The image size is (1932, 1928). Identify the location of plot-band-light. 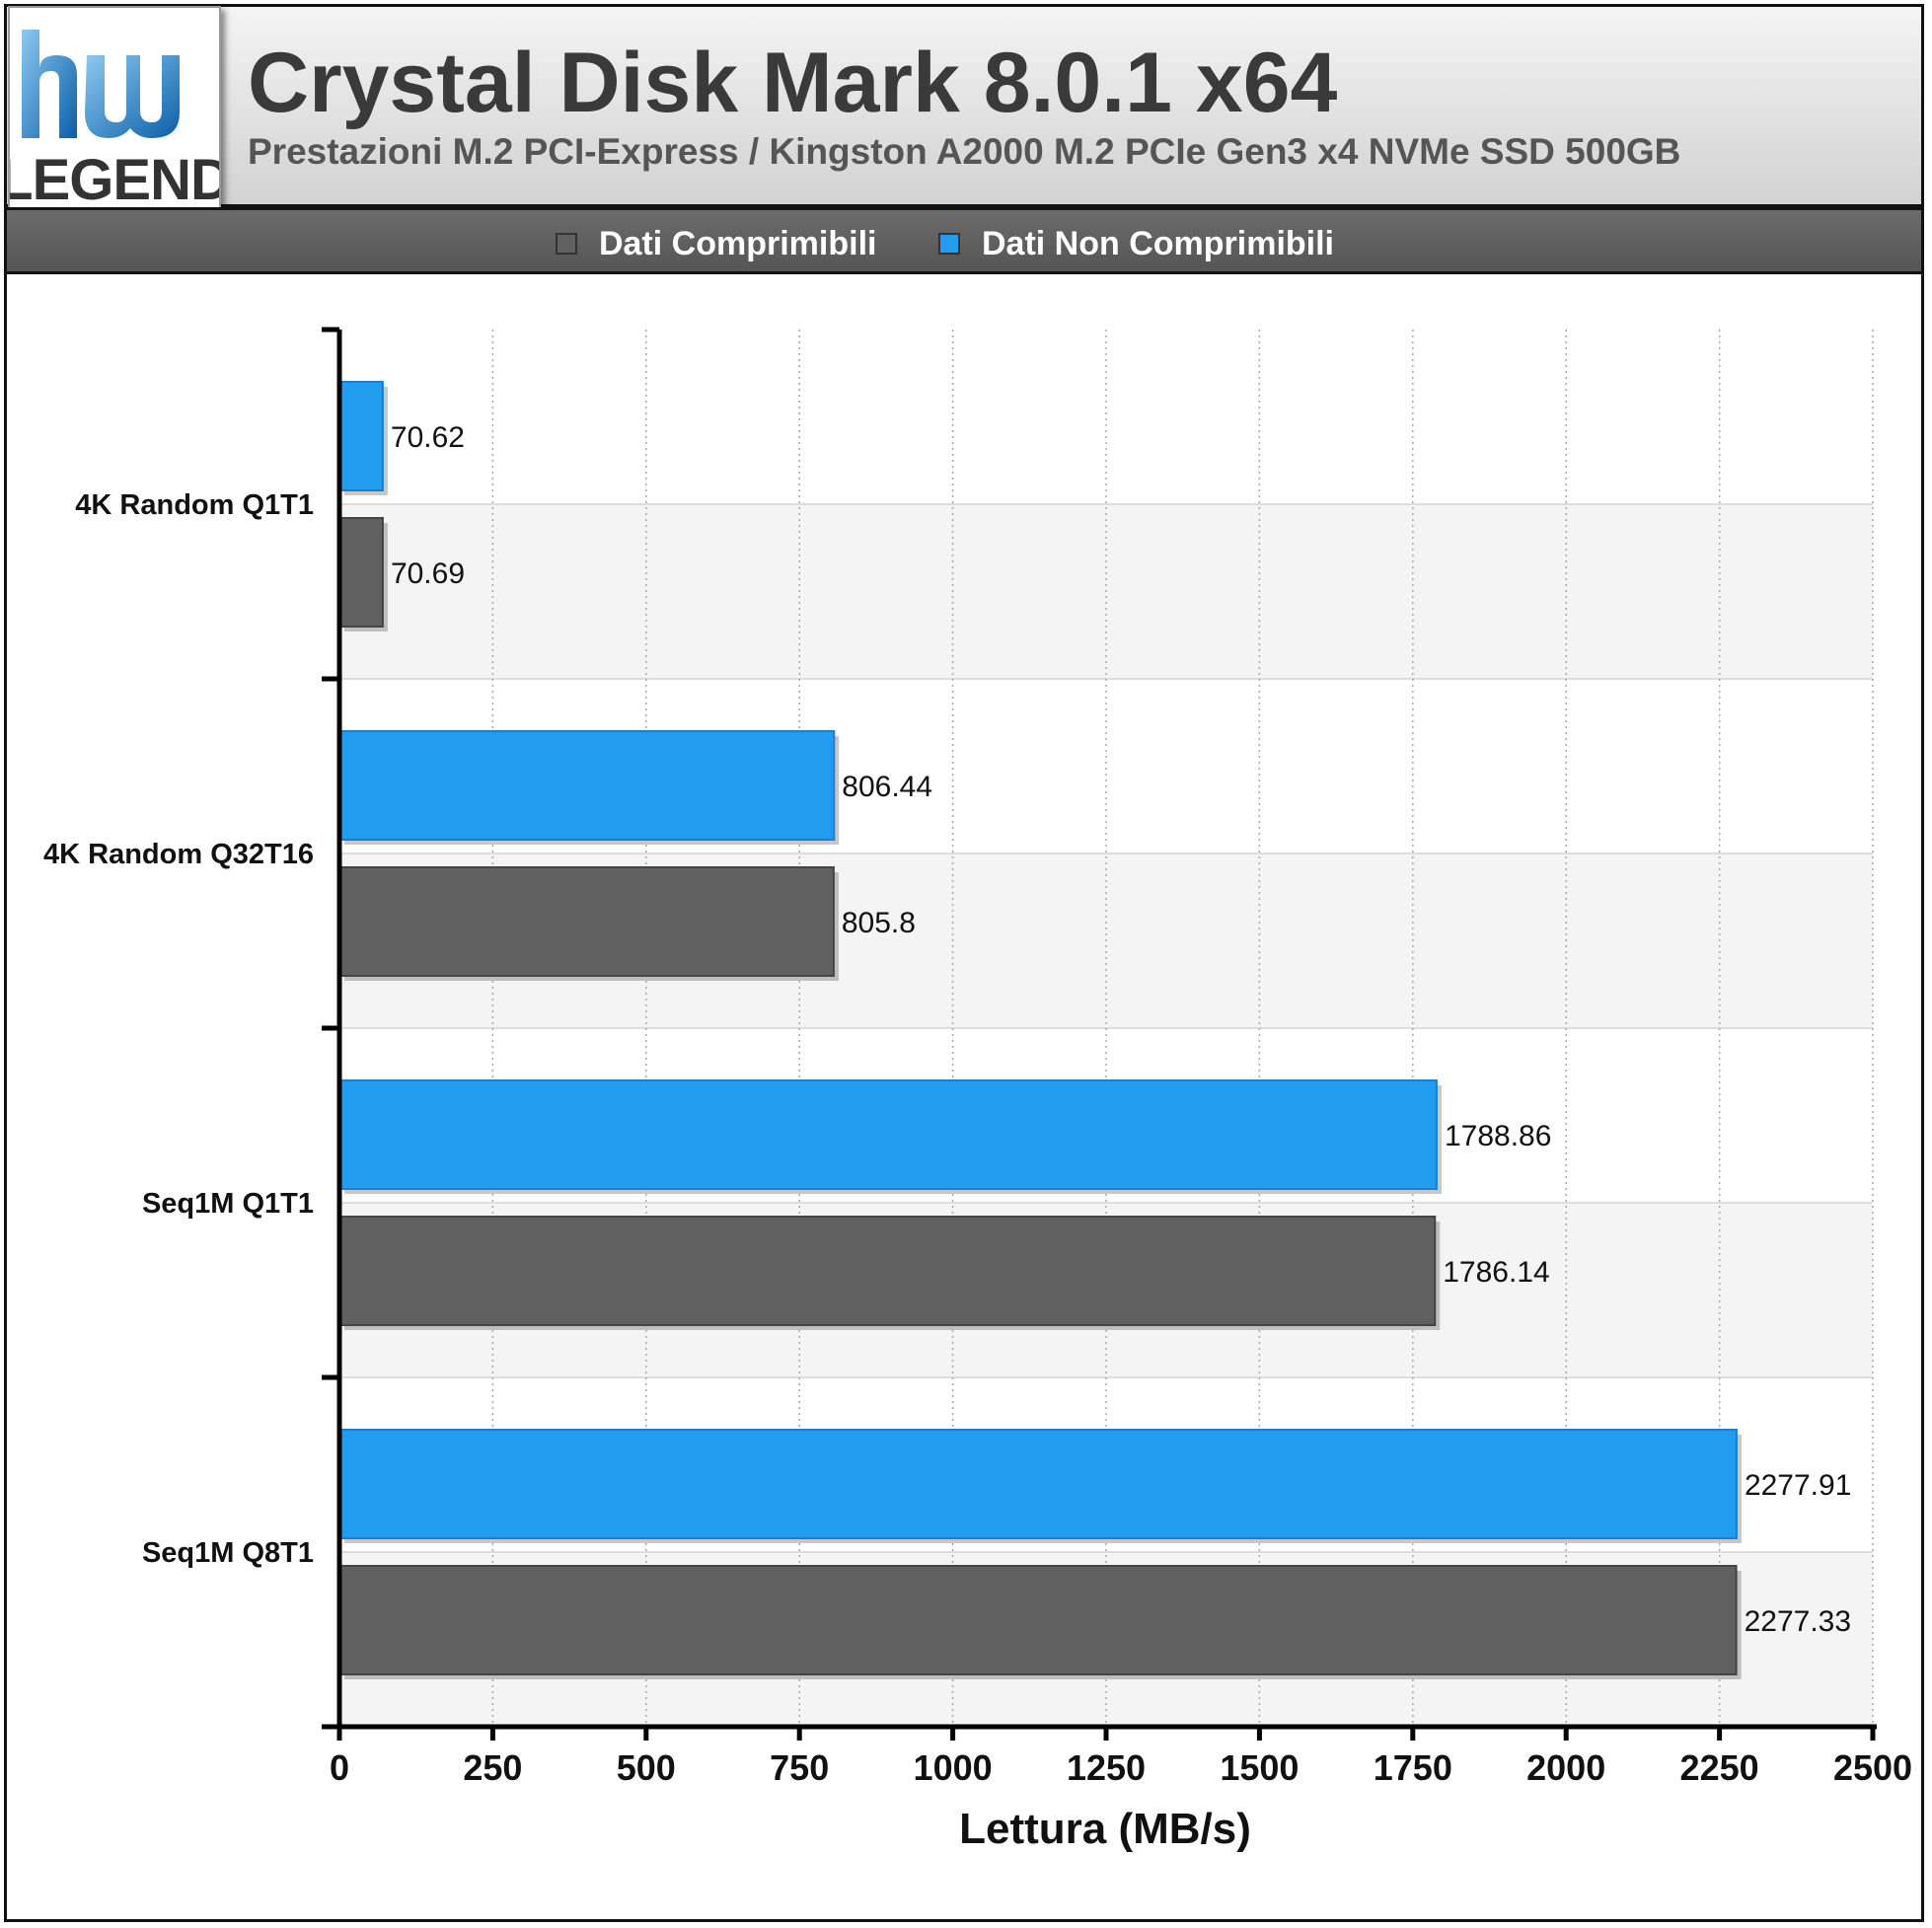
(1106, 417).